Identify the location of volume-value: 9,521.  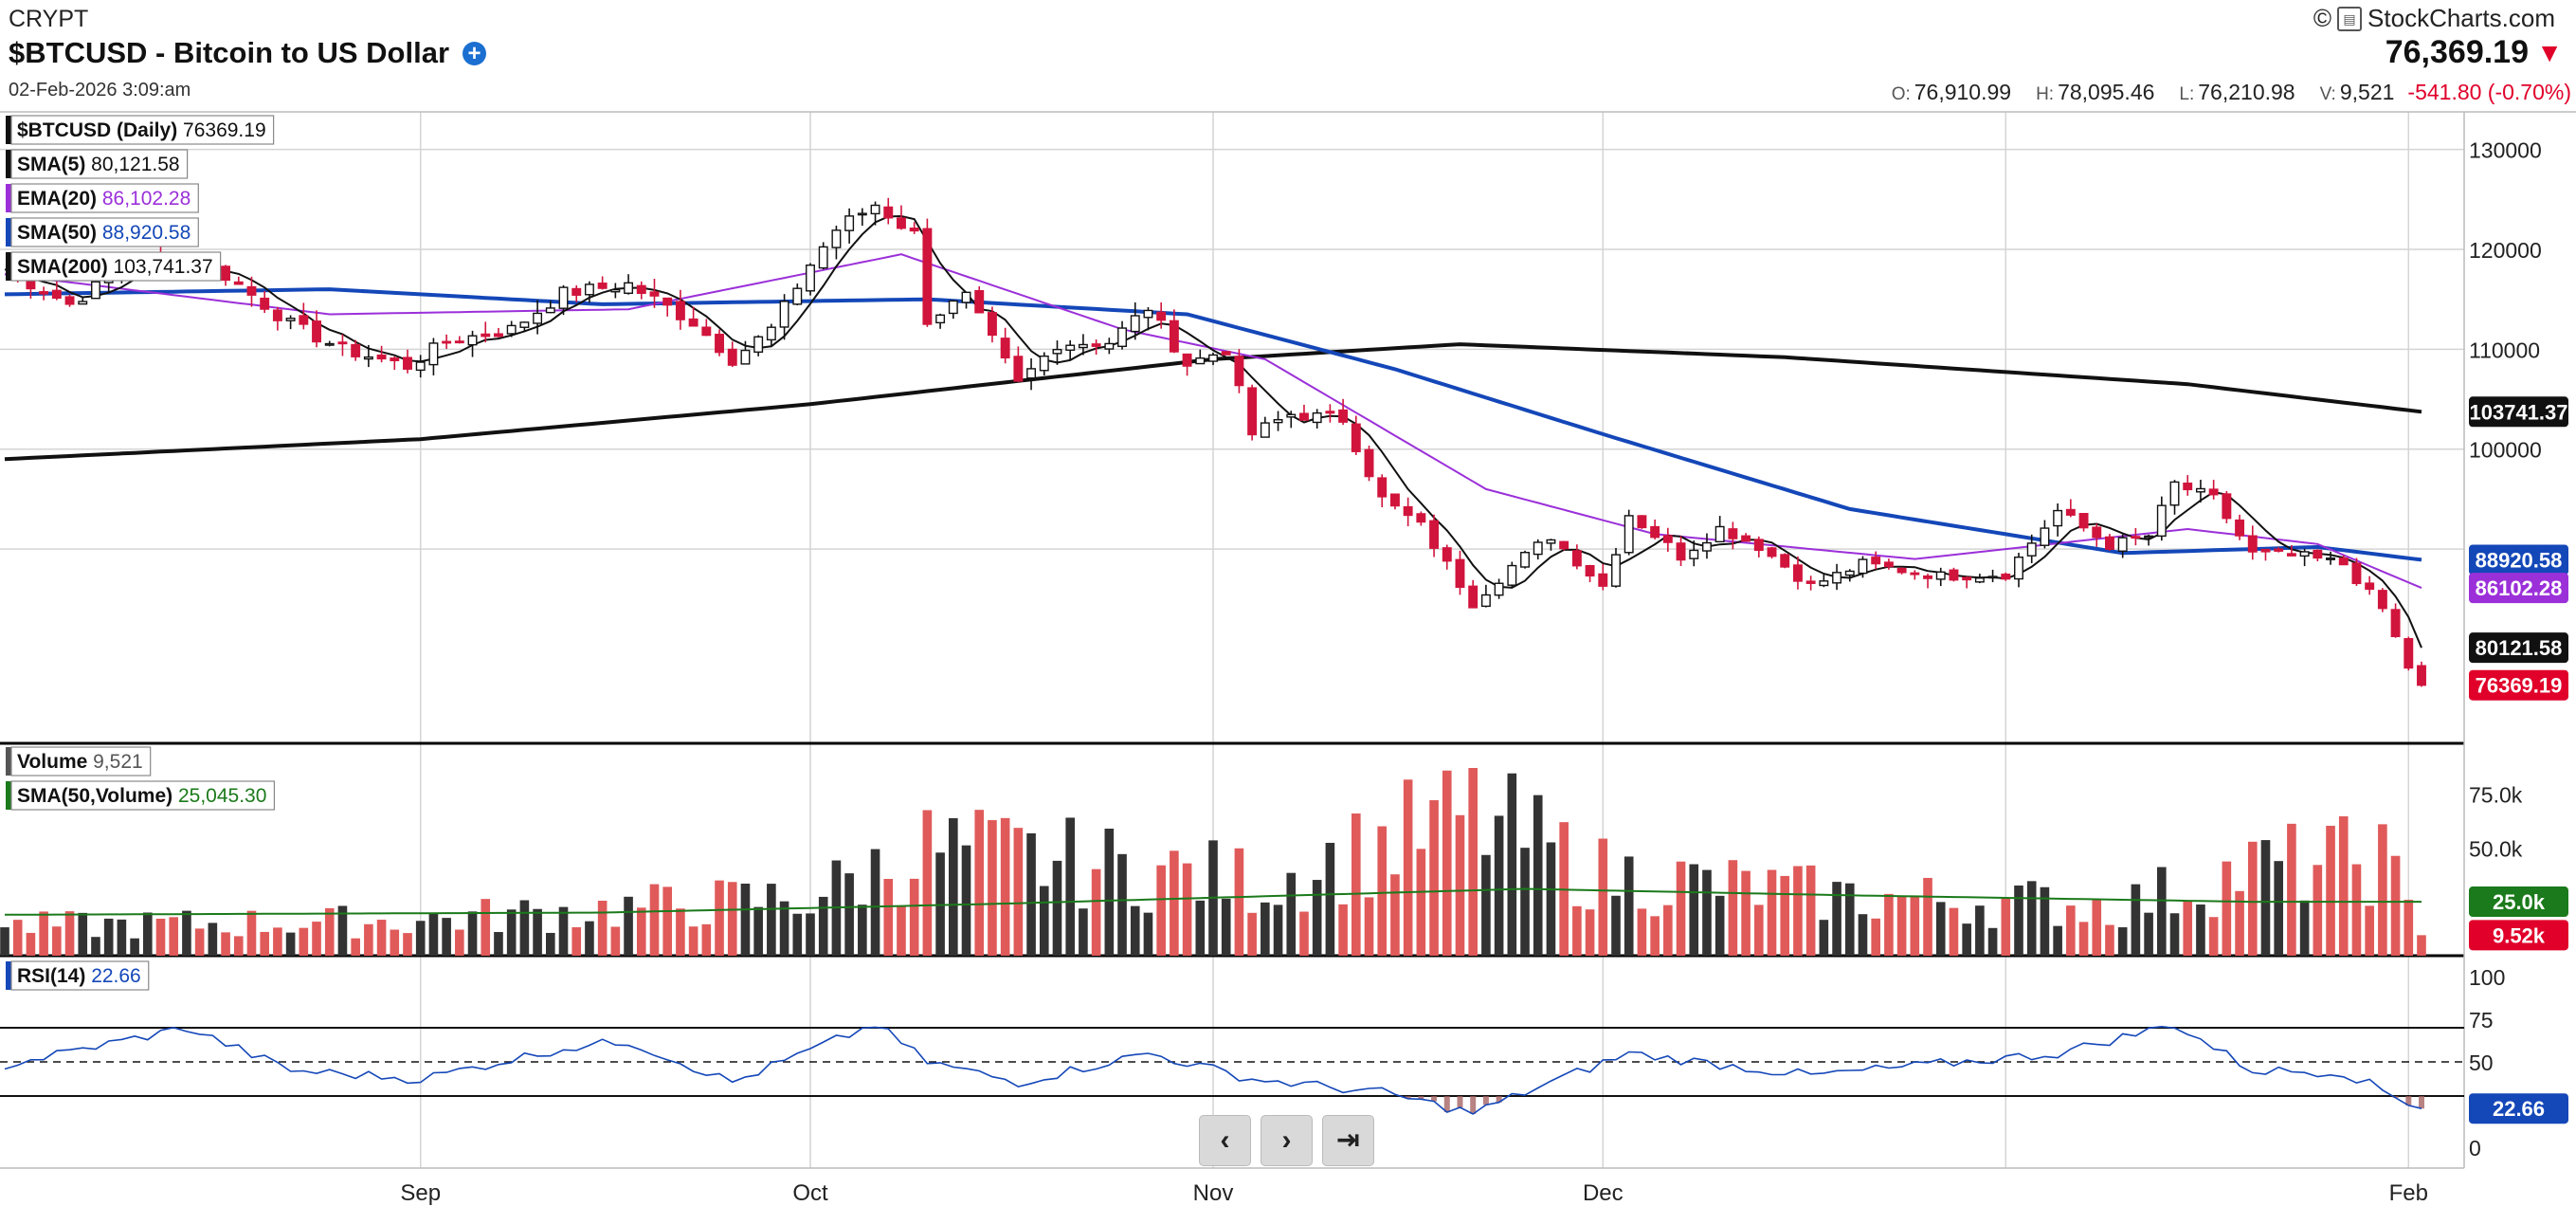
(2367, 92).